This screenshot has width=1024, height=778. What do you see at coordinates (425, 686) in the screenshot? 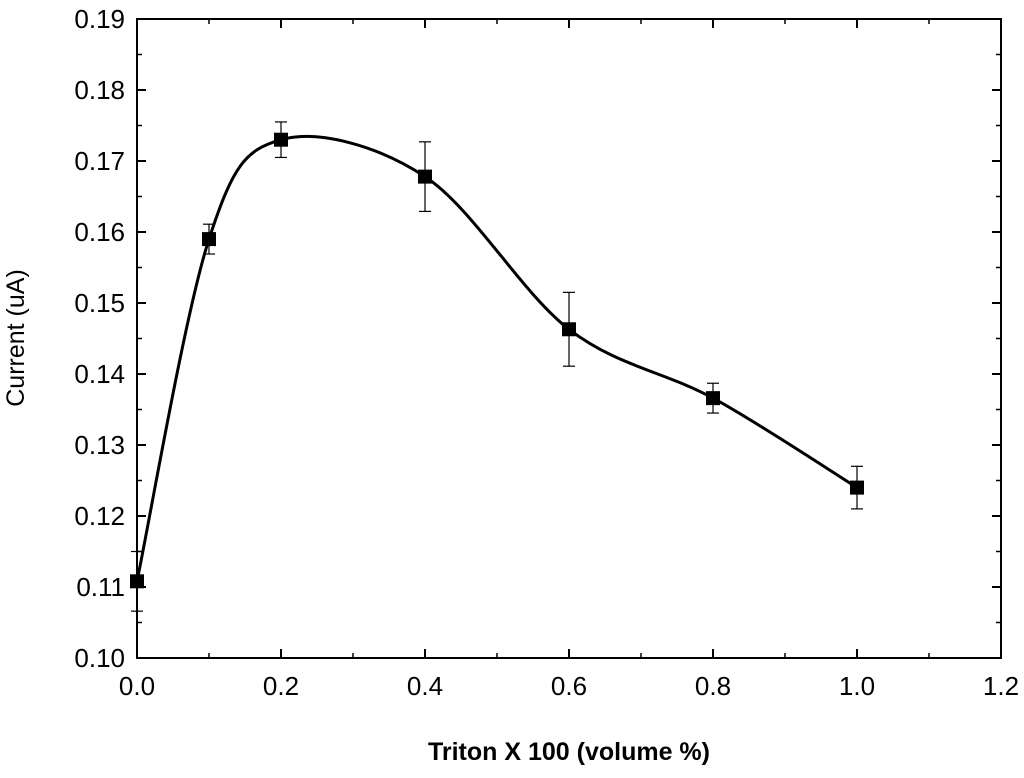
I see `x-tick-label: 0.4` at bounding box center [425, 686].